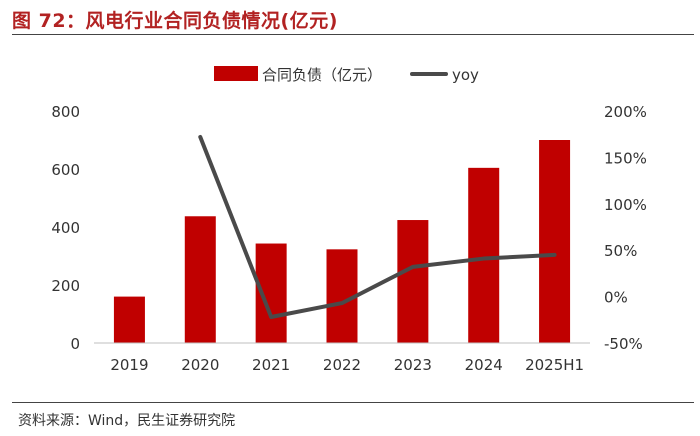 This screenshot has height=436, width=700. I want to click on x-tick-label: 2019, so click(129, 365).